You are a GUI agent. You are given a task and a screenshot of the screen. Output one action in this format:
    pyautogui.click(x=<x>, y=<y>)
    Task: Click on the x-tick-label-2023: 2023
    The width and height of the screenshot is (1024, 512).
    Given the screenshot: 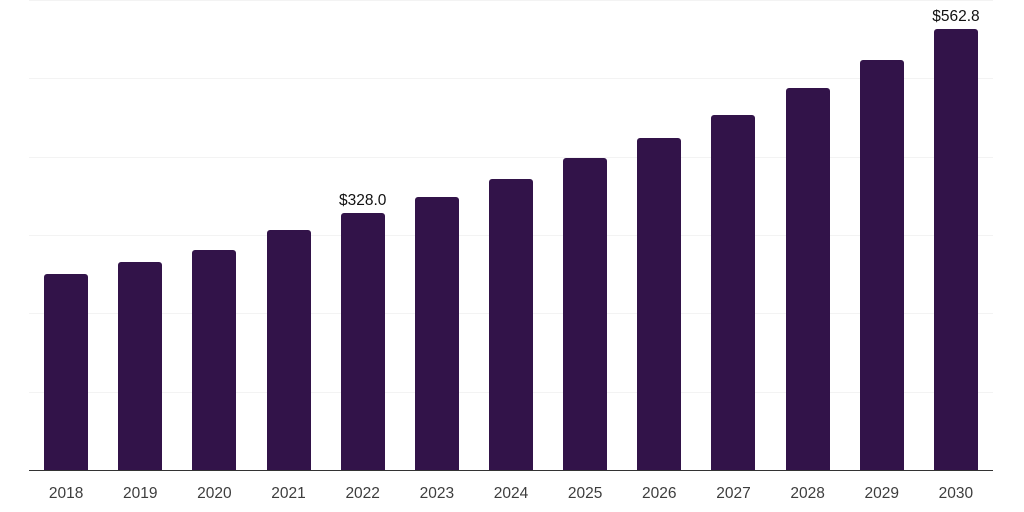 What is the action you would take?
    pyautogui.click(x=437, y=493)
    